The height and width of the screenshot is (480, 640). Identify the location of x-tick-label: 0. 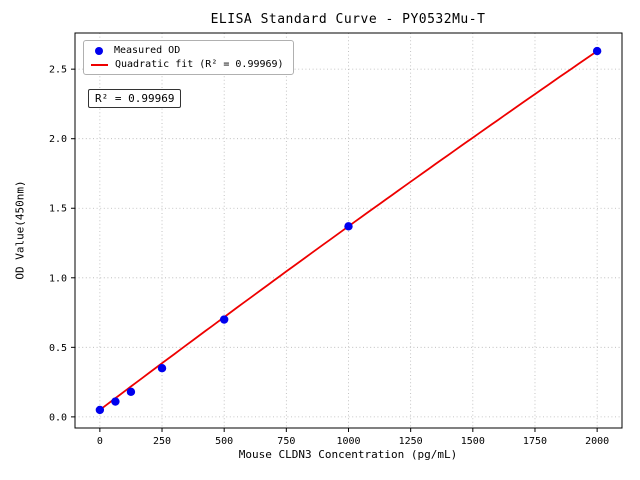
(100, 441).